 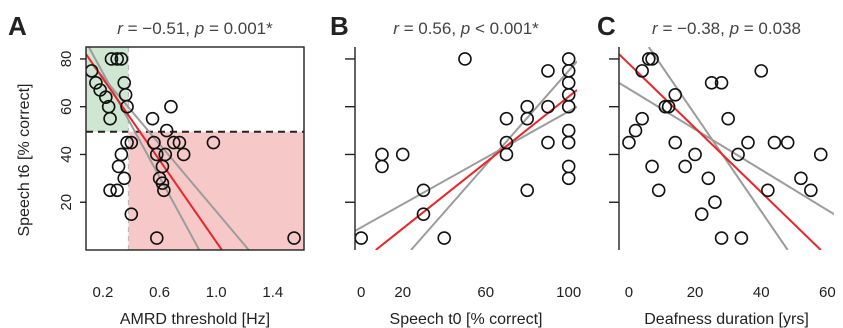 I want to click on panel-c-title-p-val: = 0.038, so click(x=770, y=28).